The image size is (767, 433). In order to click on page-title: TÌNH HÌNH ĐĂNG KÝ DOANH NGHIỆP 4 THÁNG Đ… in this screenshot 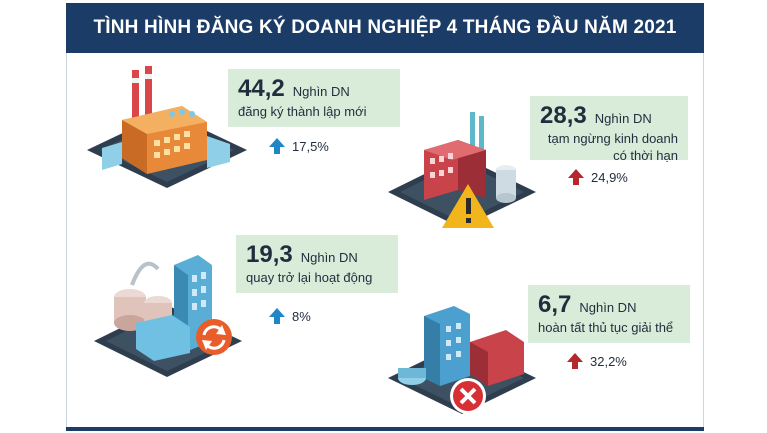, I will do `click(385, 28)`.